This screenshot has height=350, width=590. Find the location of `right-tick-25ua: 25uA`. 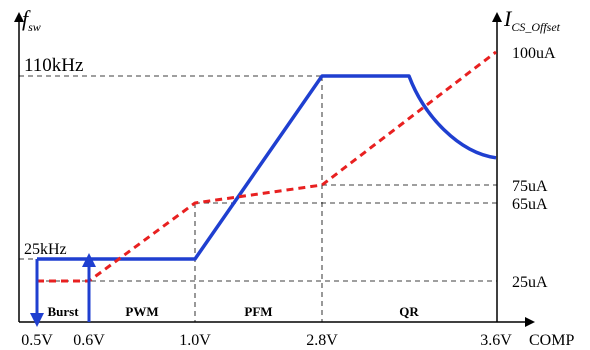

right-tick-25ua: 25uA is located at coordinates (530, 282).